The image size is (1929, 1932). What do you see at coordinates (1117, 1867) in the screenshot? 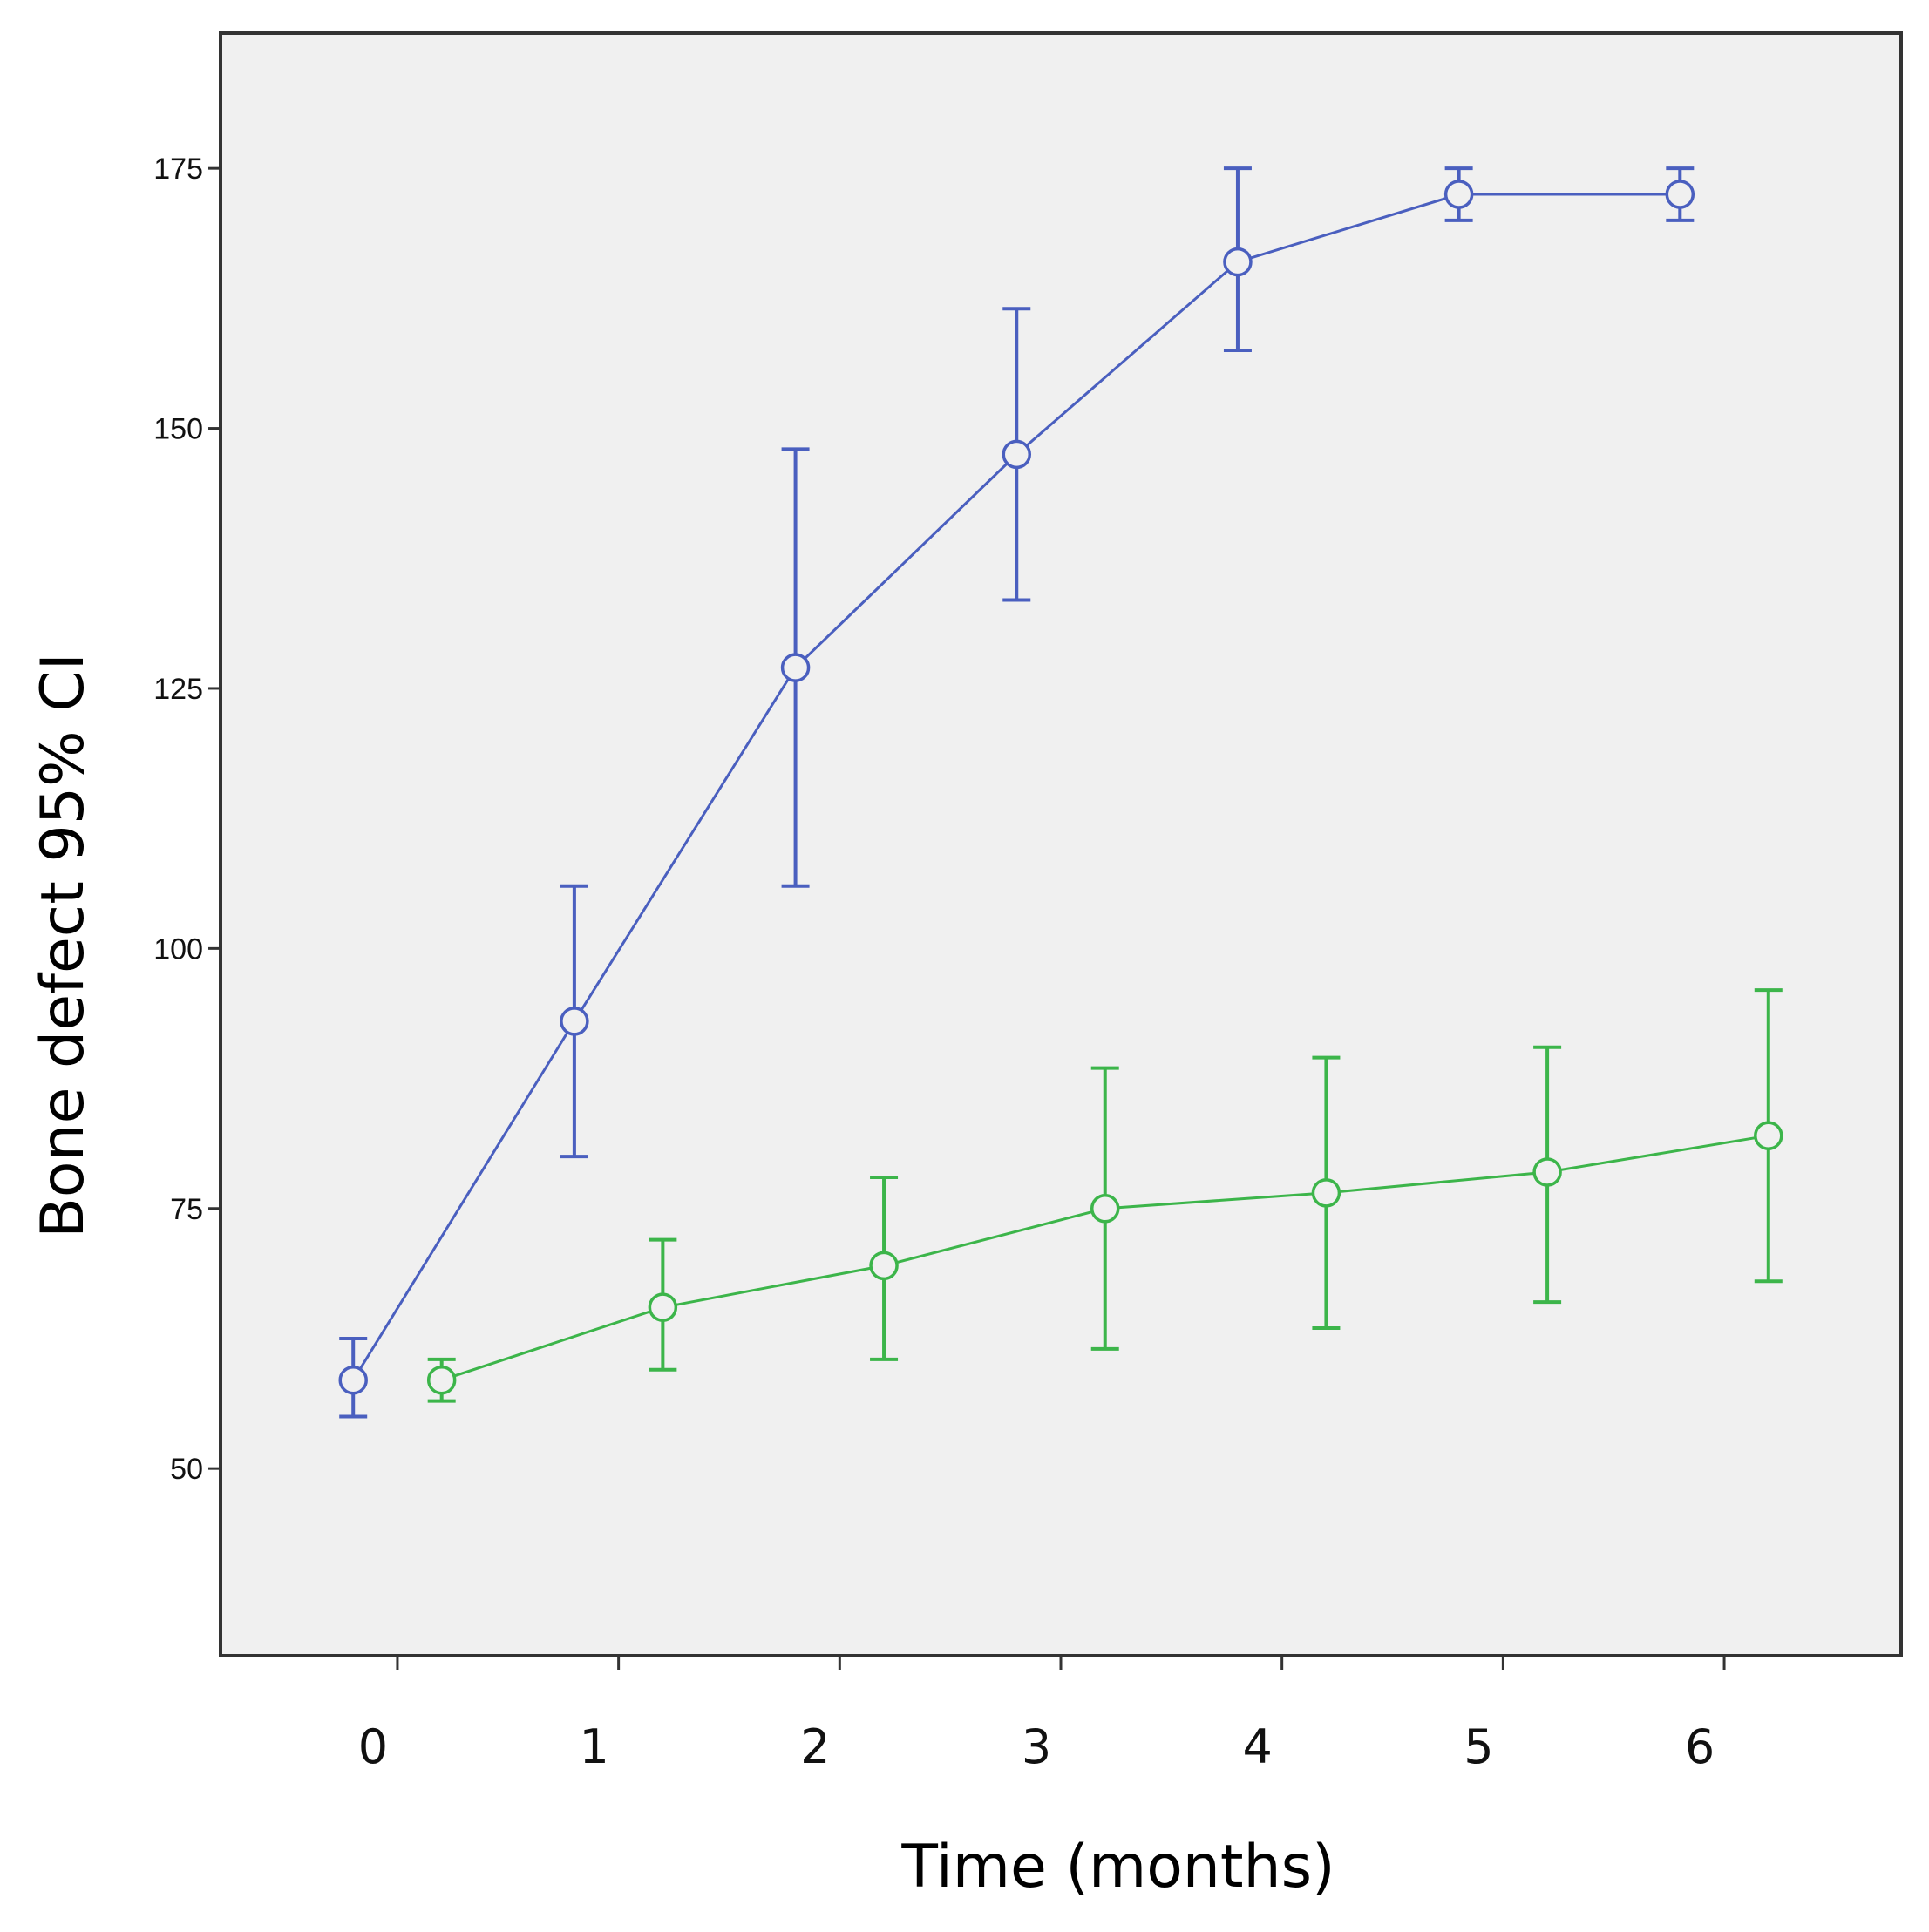
I see `x-axis-title: Time (months)` at bounding box center [1117, 1867].